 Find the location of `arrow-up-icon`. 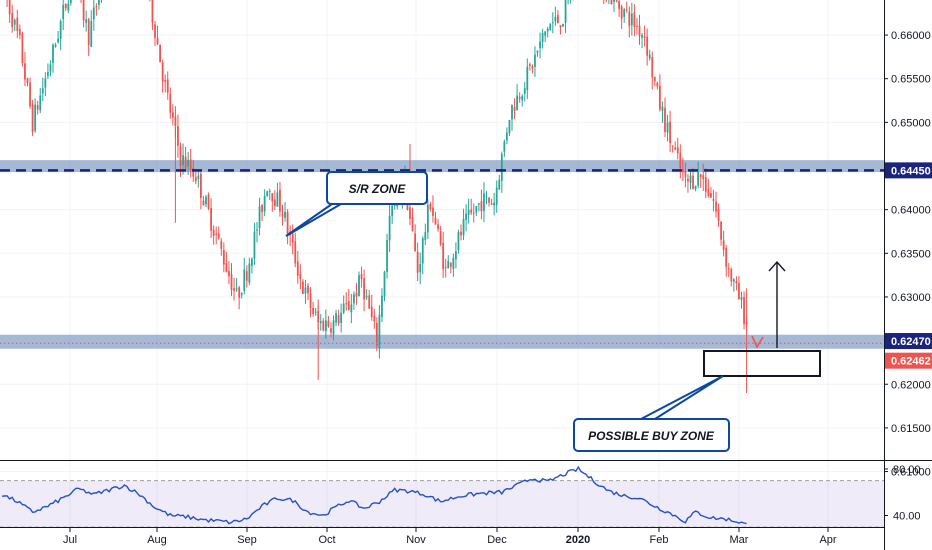

arrow-up-icon is located at coordinates (777, 304).